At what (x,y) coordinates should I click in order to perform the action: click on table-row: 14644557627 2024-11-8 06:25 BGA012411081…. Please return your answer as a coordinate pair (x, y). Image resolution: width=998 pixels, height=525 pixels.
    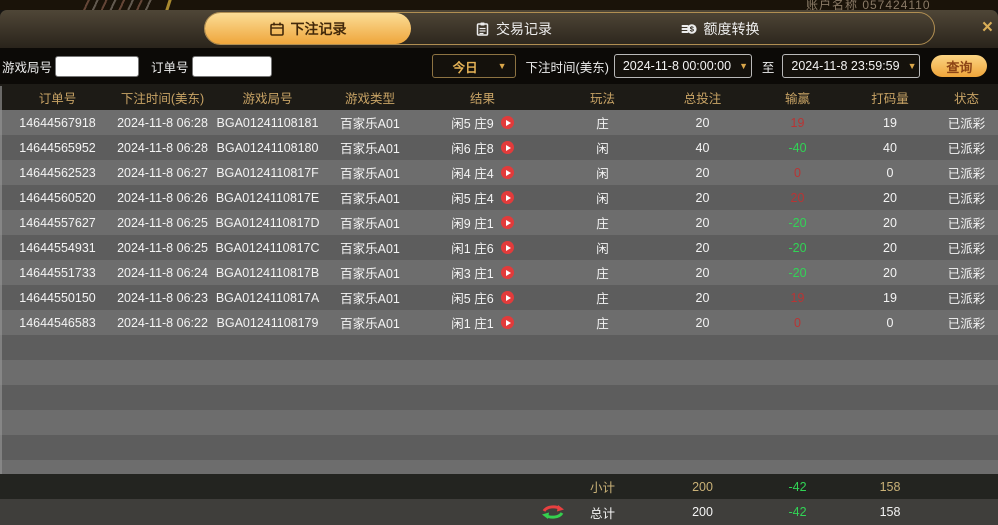
    Looking at the image, I should click on (499, 222).